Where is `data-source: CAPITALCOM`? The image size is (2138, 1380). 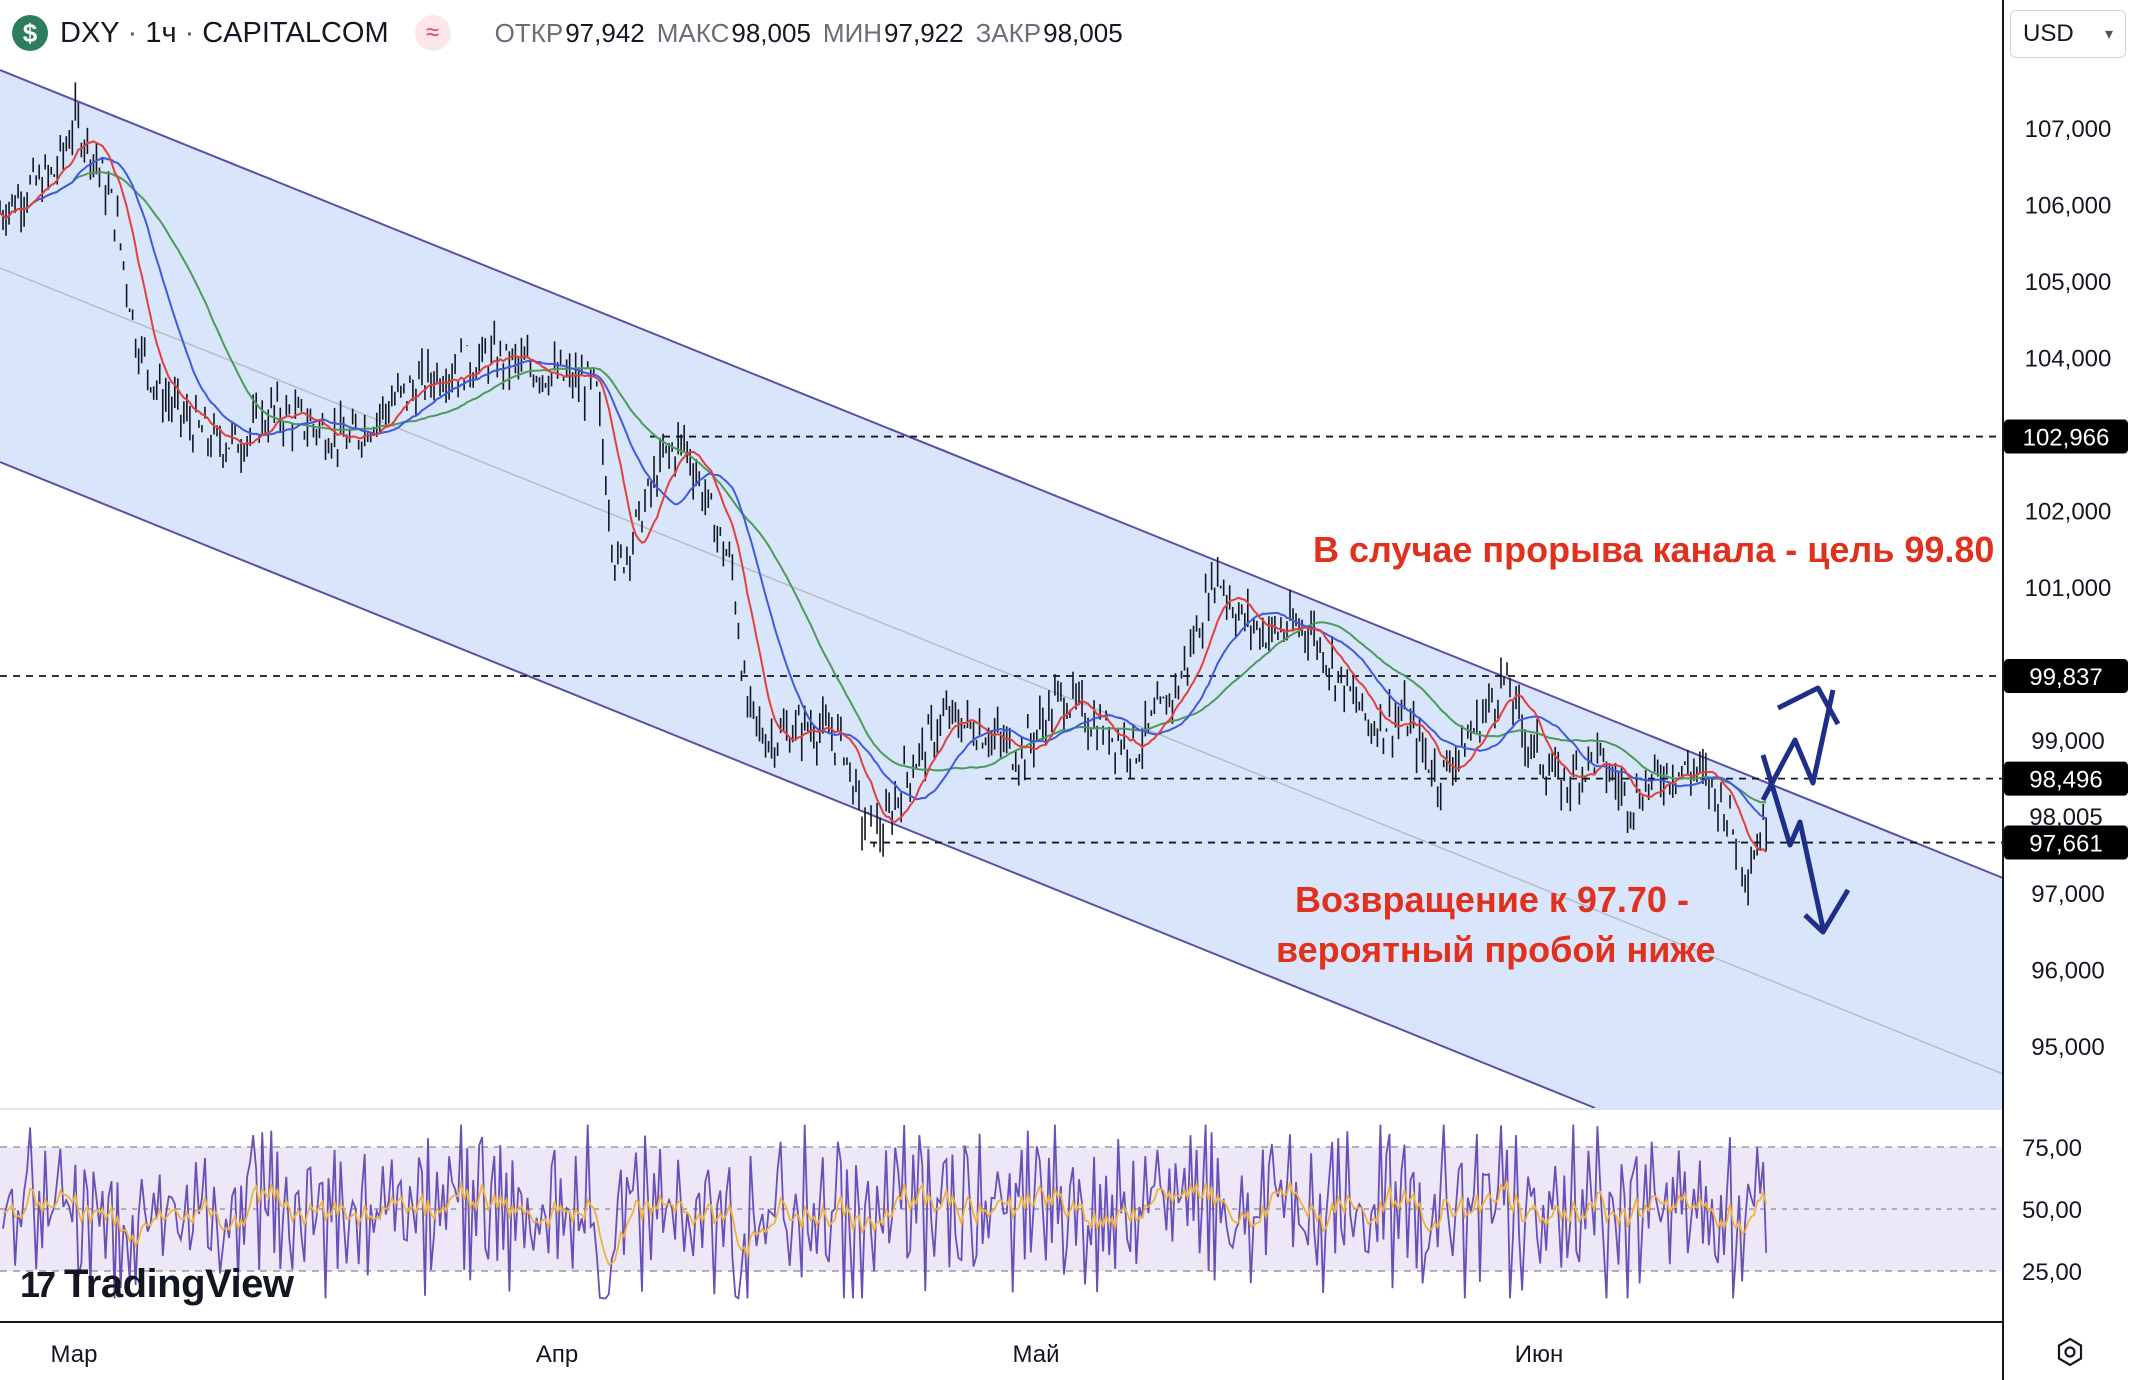
data-source: CAPITALCOM is located at coordinates (295, 32).